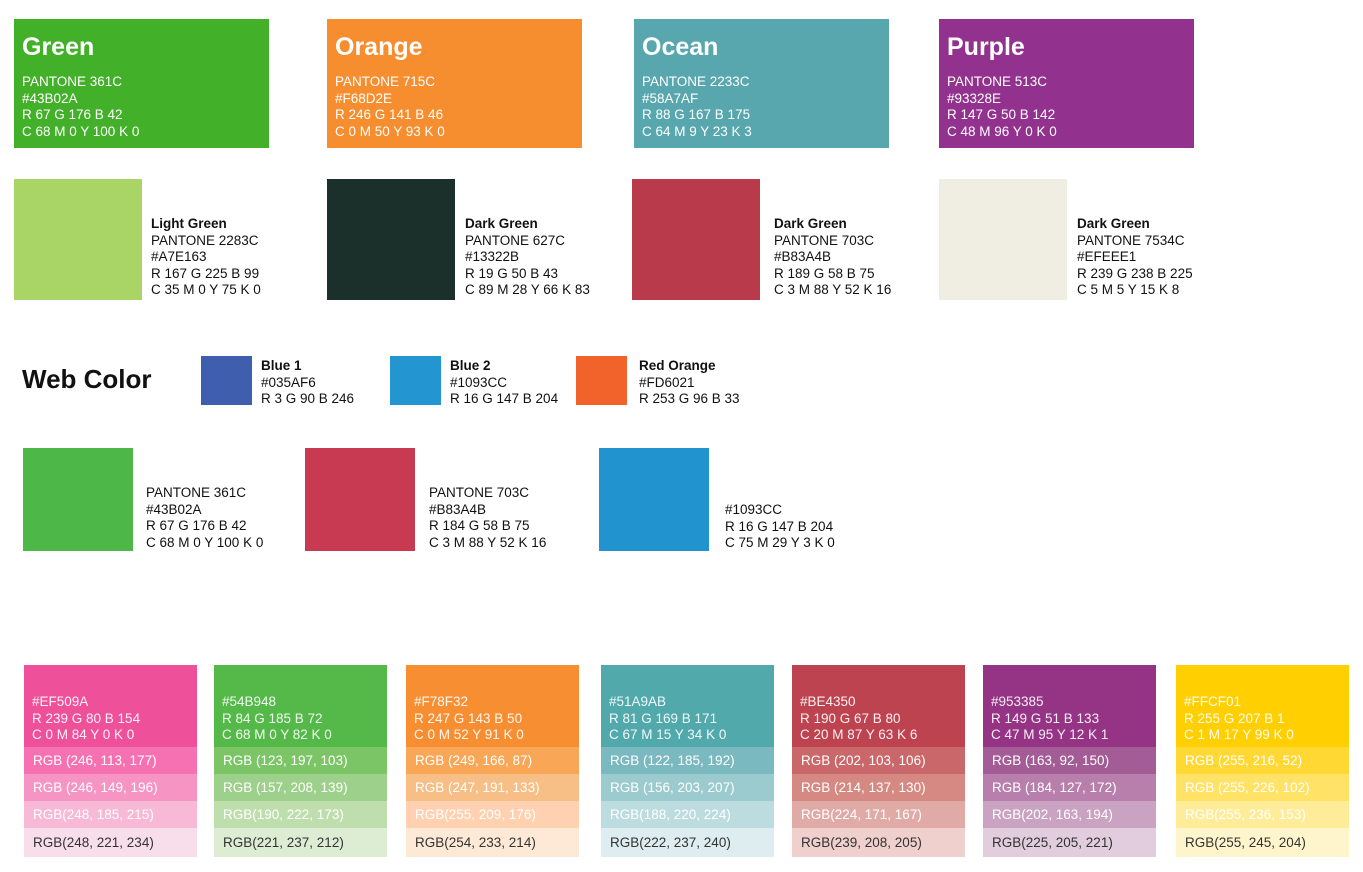 This screenshot has height=872, width=1363. I want to click on rgb-value: R 184 G 58 B 75, so click(479, 525).